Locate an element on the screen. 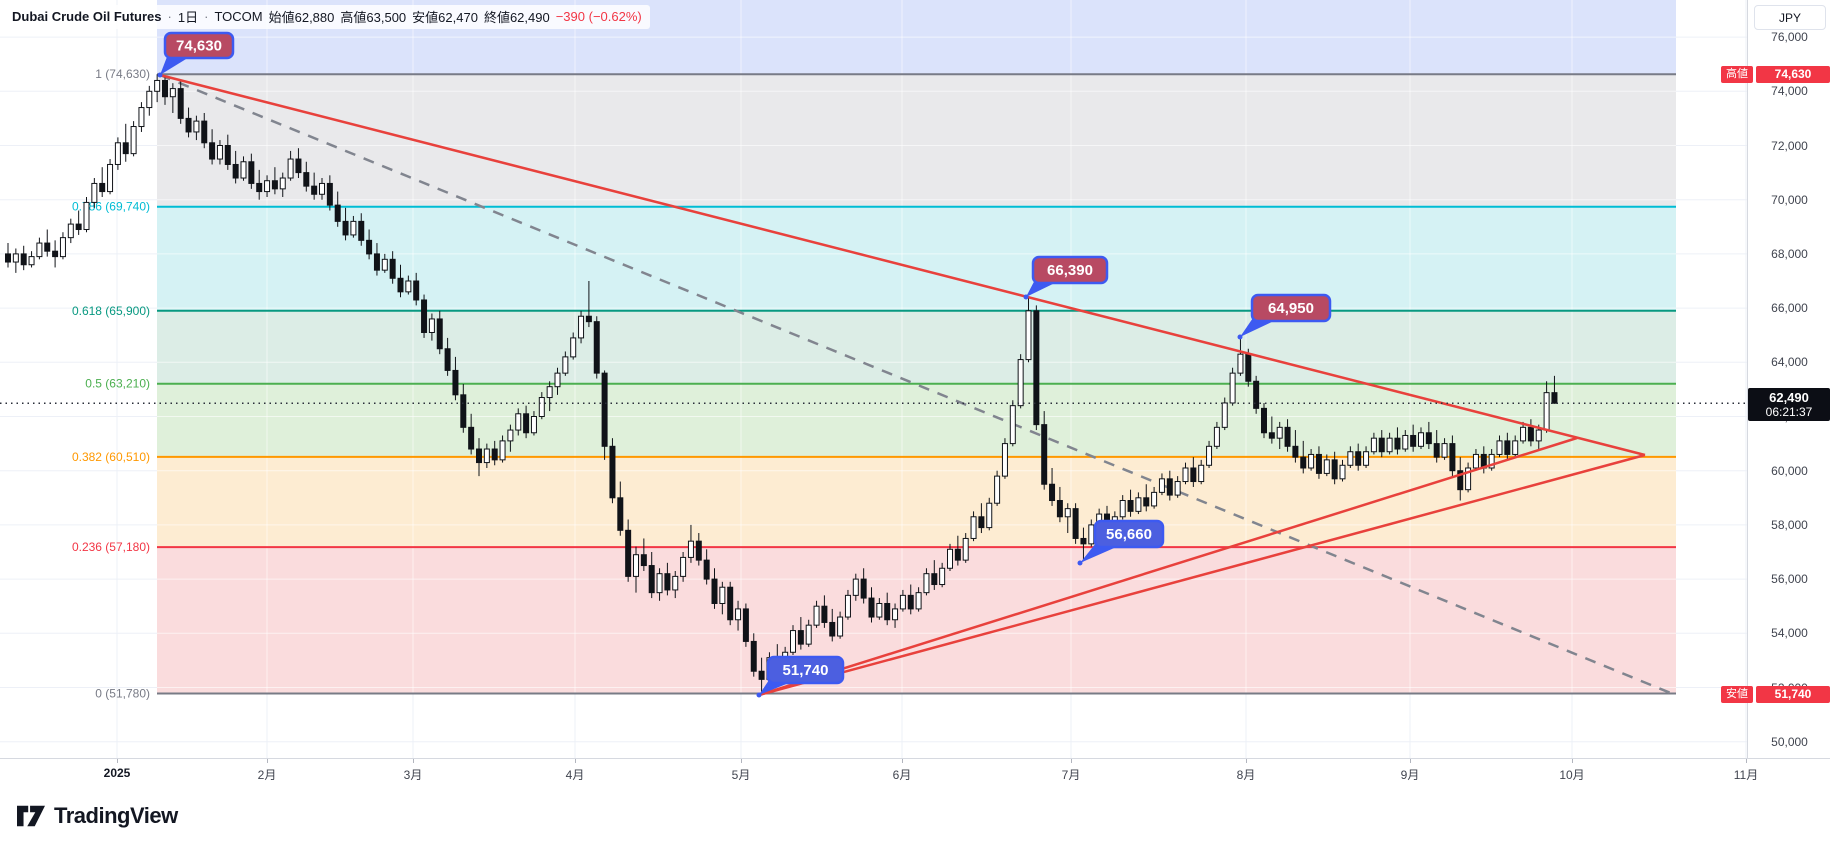 The height and width of the screenshot is (841, 1830). symbol-title: Dubai Crude Oil Futures is located at coordinates (87, 16).